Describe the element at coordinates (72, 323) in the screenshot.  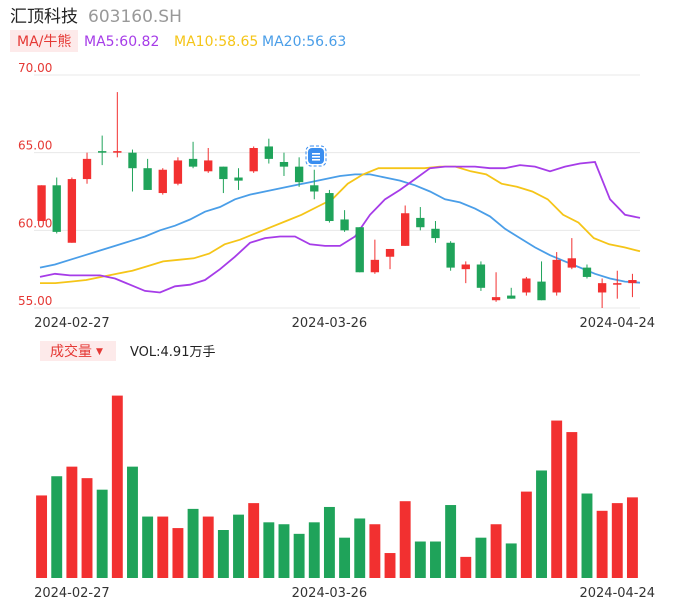
I see `date-label-price: 2024-02-27` at that location.